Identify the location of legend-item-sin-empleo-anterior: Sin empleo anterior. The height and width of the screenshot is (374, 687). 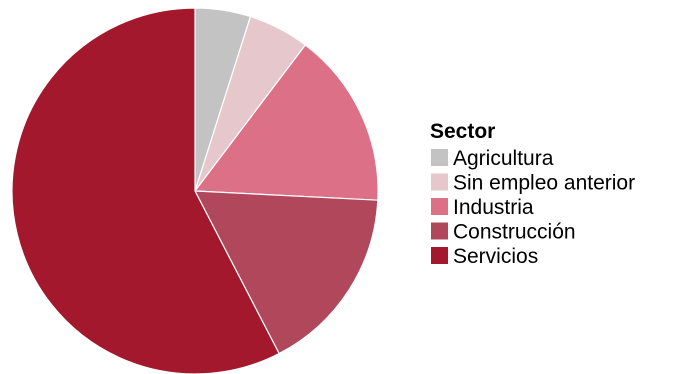
(533, 183).